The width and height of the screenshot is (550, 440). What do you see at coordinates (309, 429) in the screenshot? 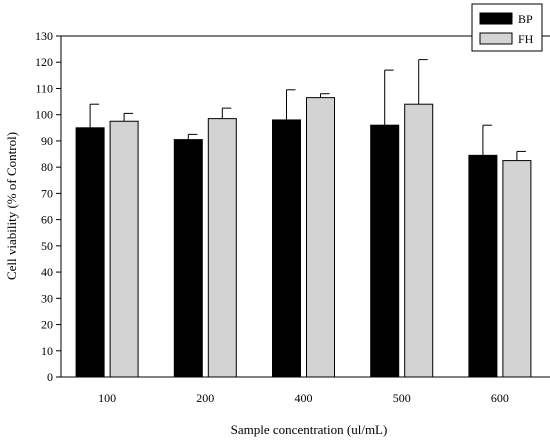
I see `x-axis-title: Sample concentration (ul/mL)` at bounding box center [309, 429].